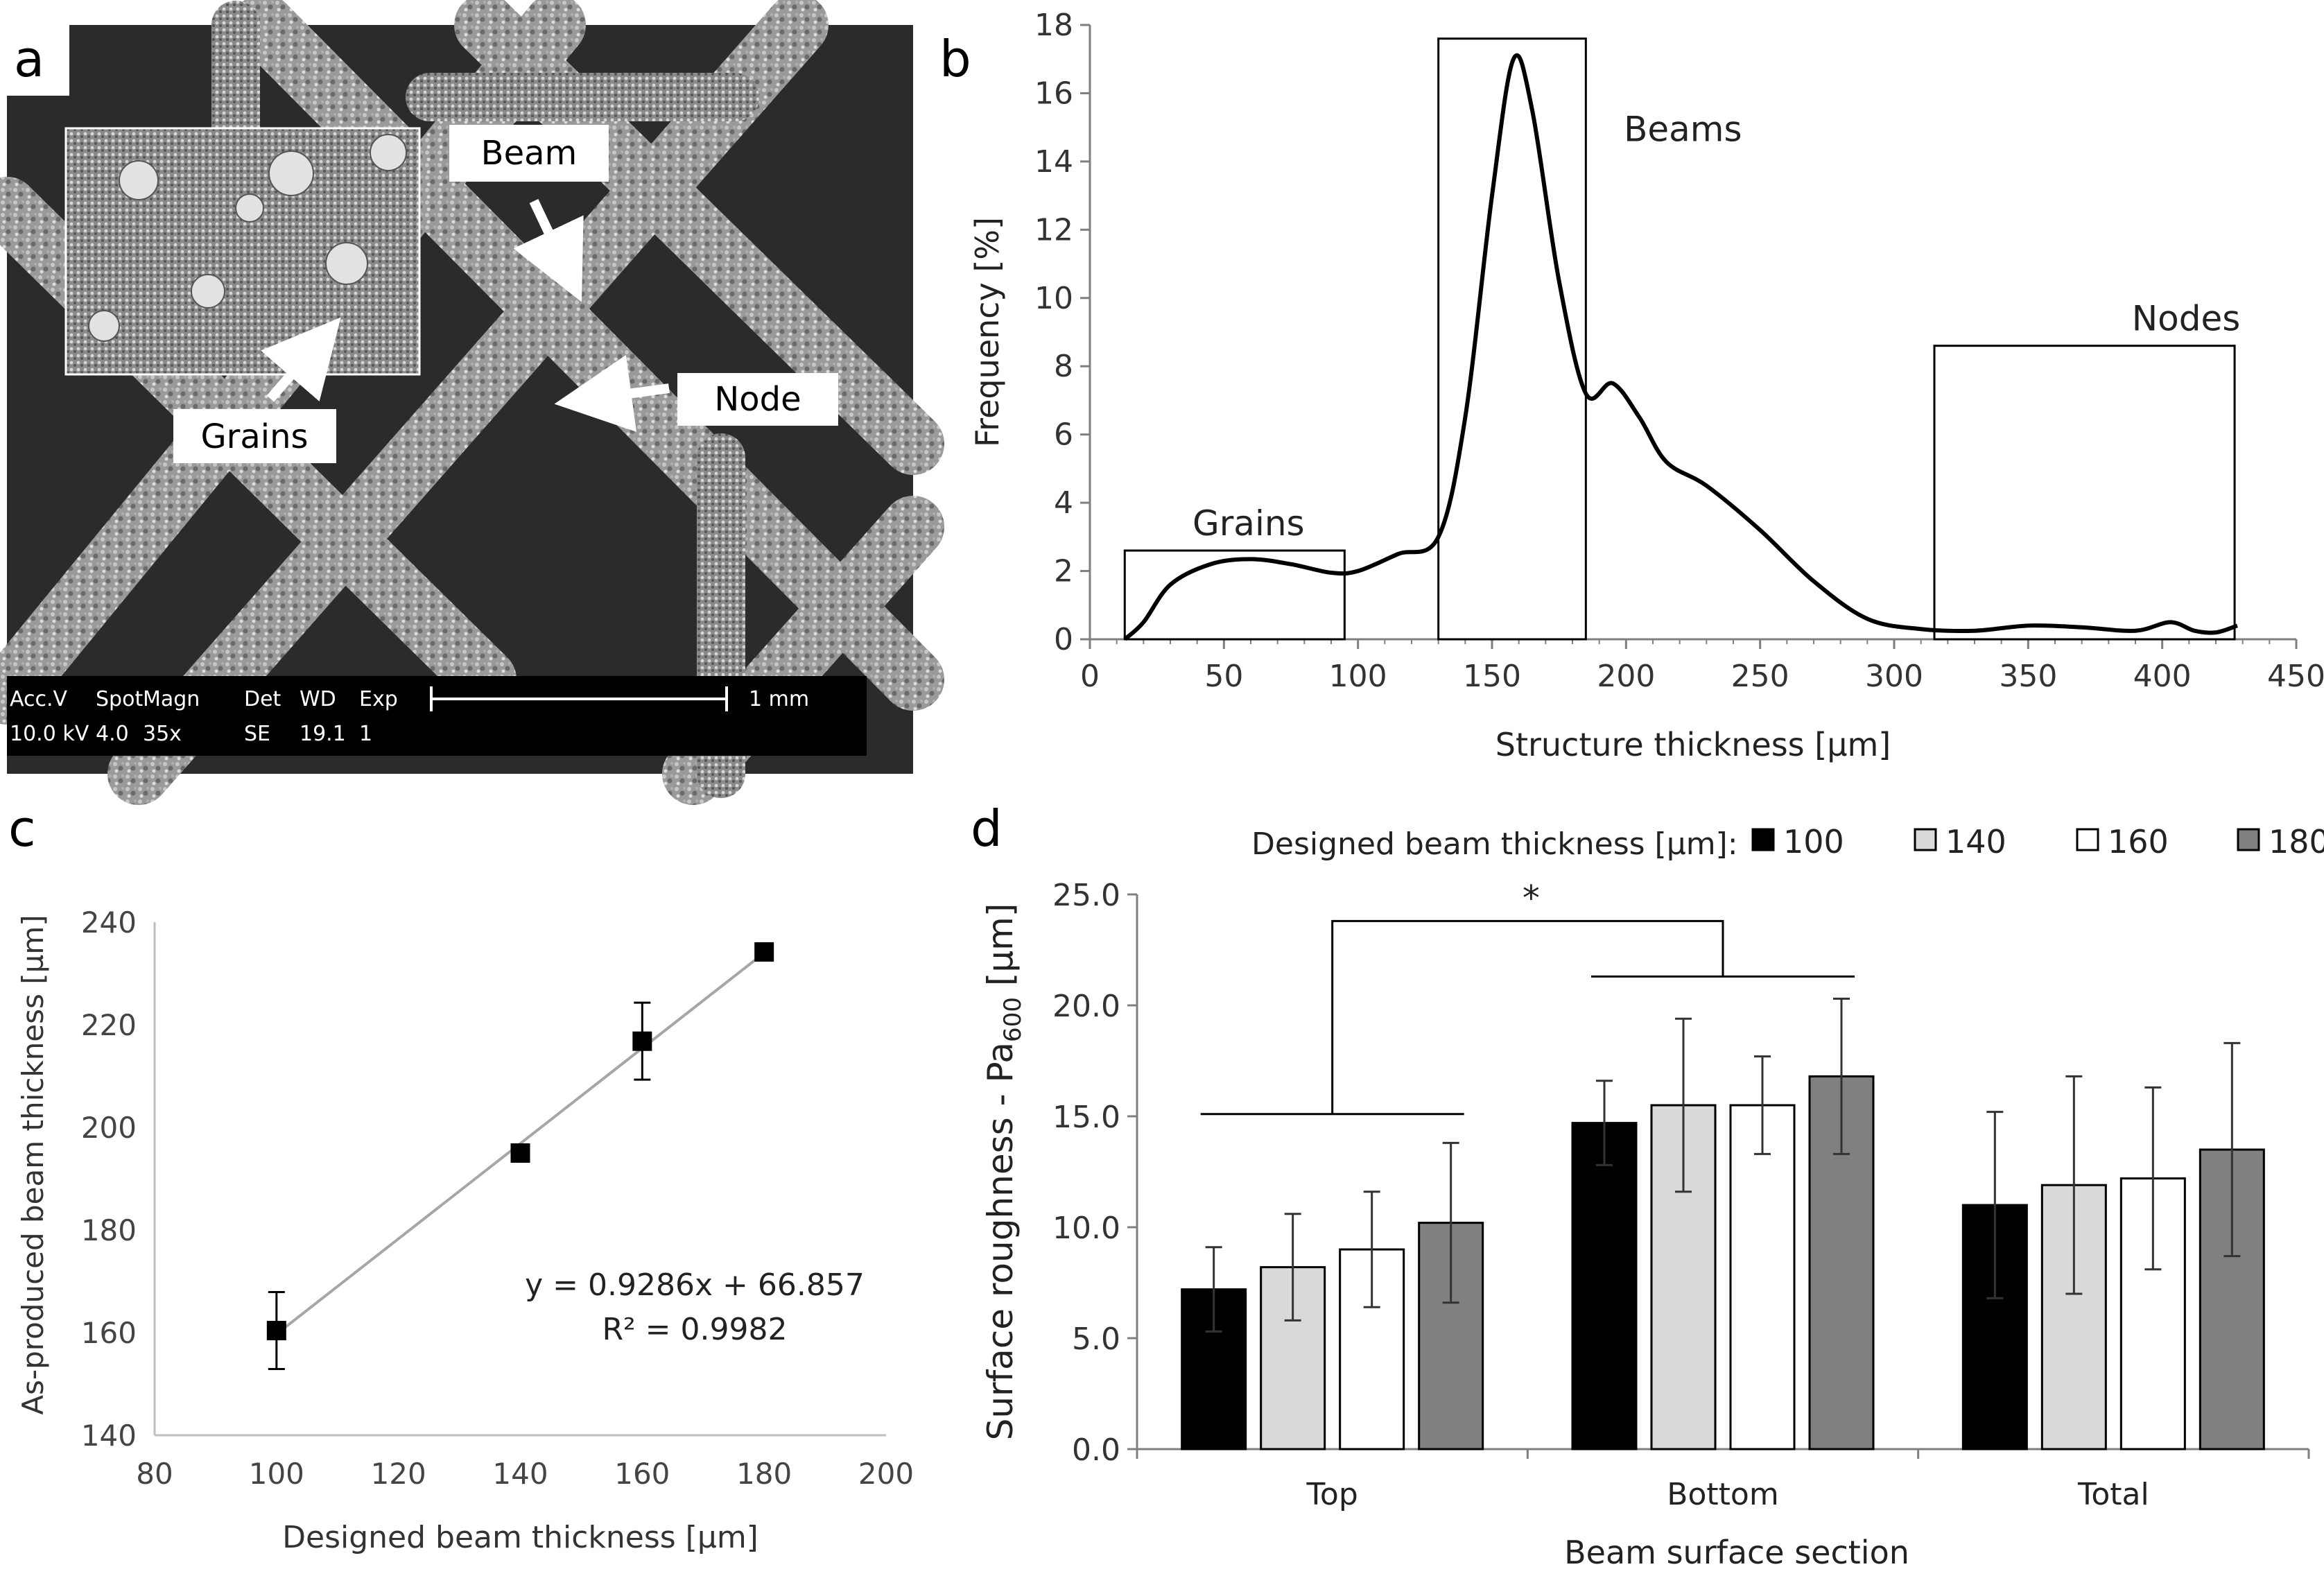 The width and height of the screenshot is (2324, 1576). I want to click on x-tick-label: 140, so click(520, 1474).